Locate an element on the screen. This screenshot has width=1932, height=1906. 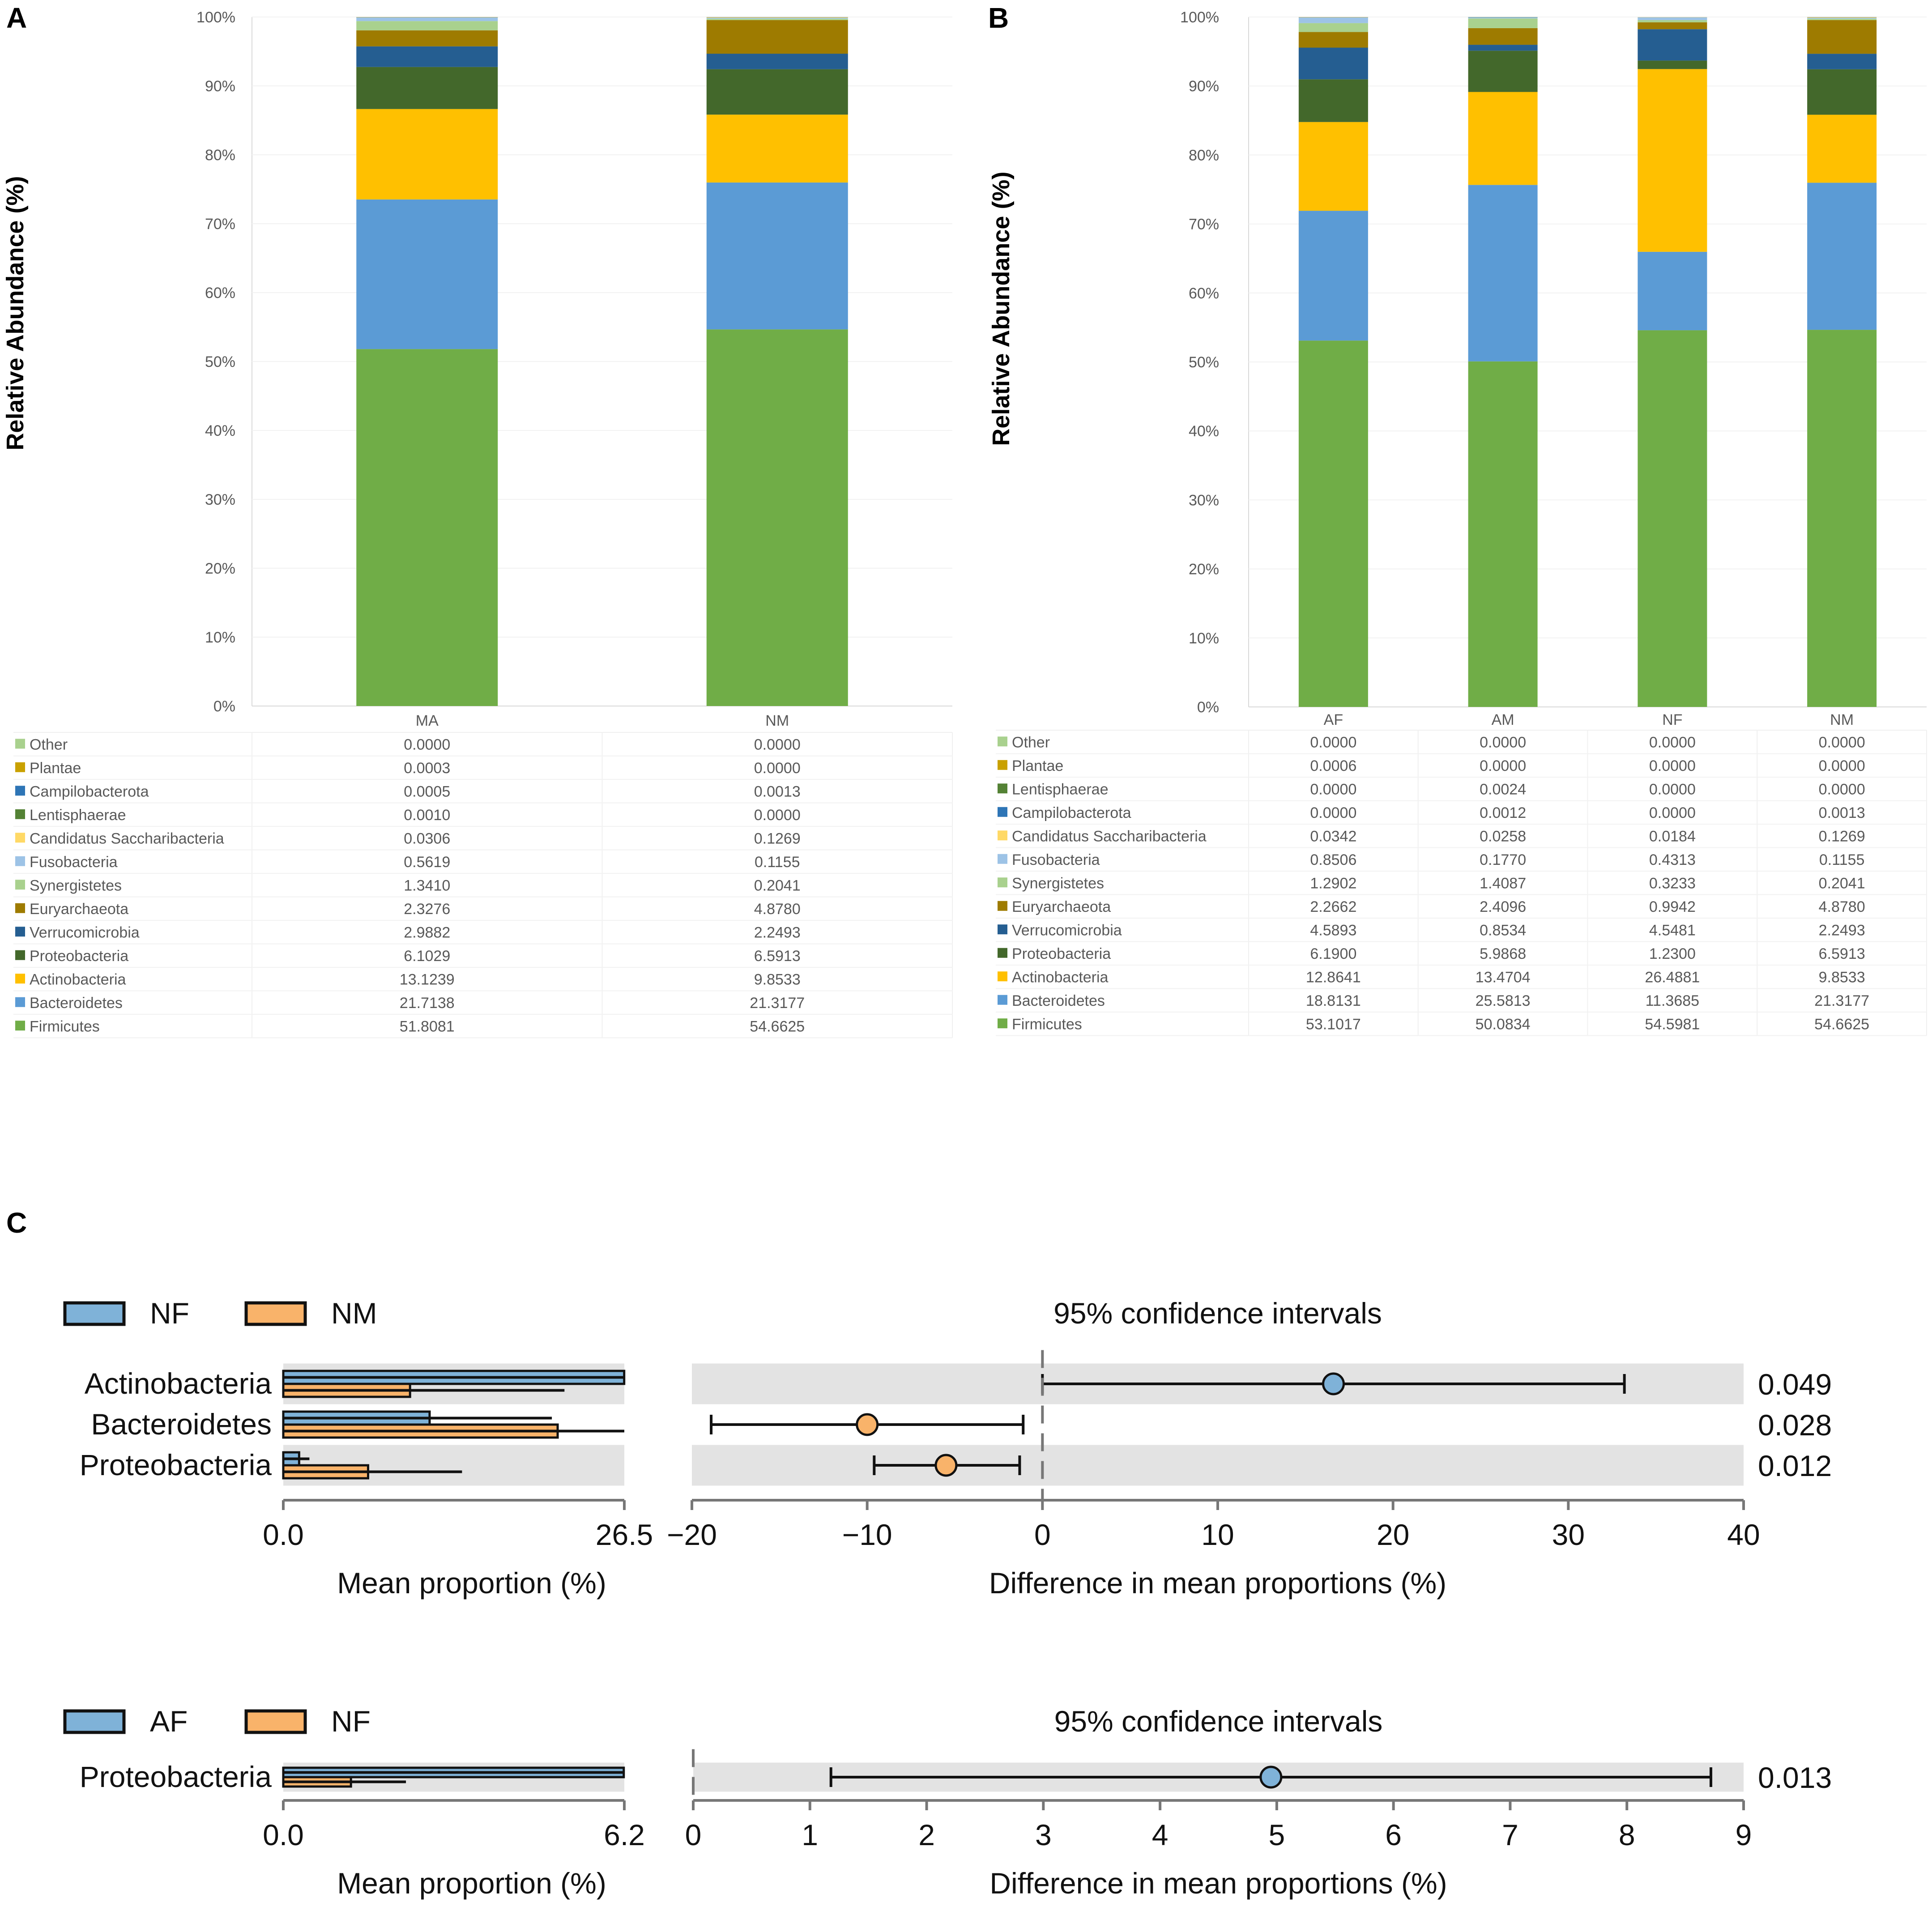
p-value: 0.013 is located at coordinates (1795, 1777).